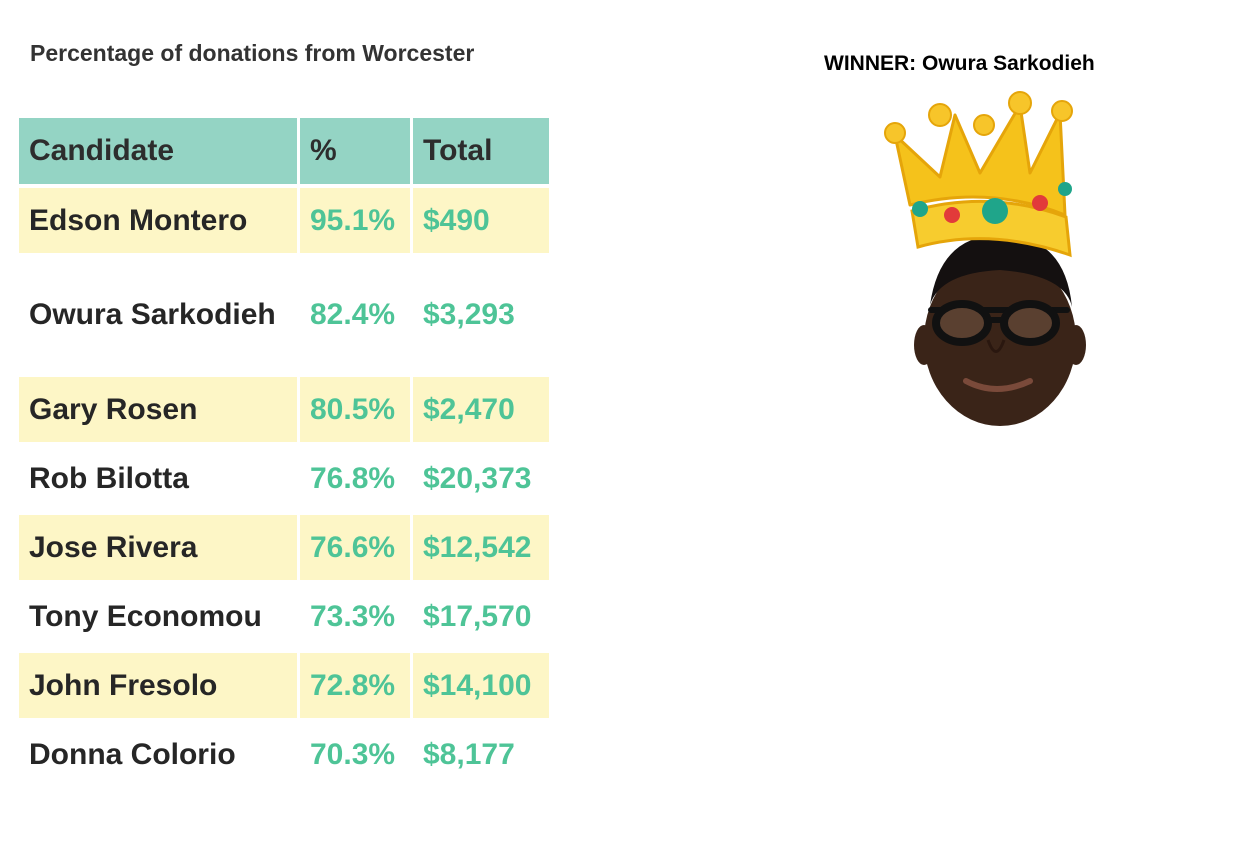 Image resolution: width=1236 pixels, height=854 pixels. I want to click on percent-cell: 80.5%, so click(355, 409).